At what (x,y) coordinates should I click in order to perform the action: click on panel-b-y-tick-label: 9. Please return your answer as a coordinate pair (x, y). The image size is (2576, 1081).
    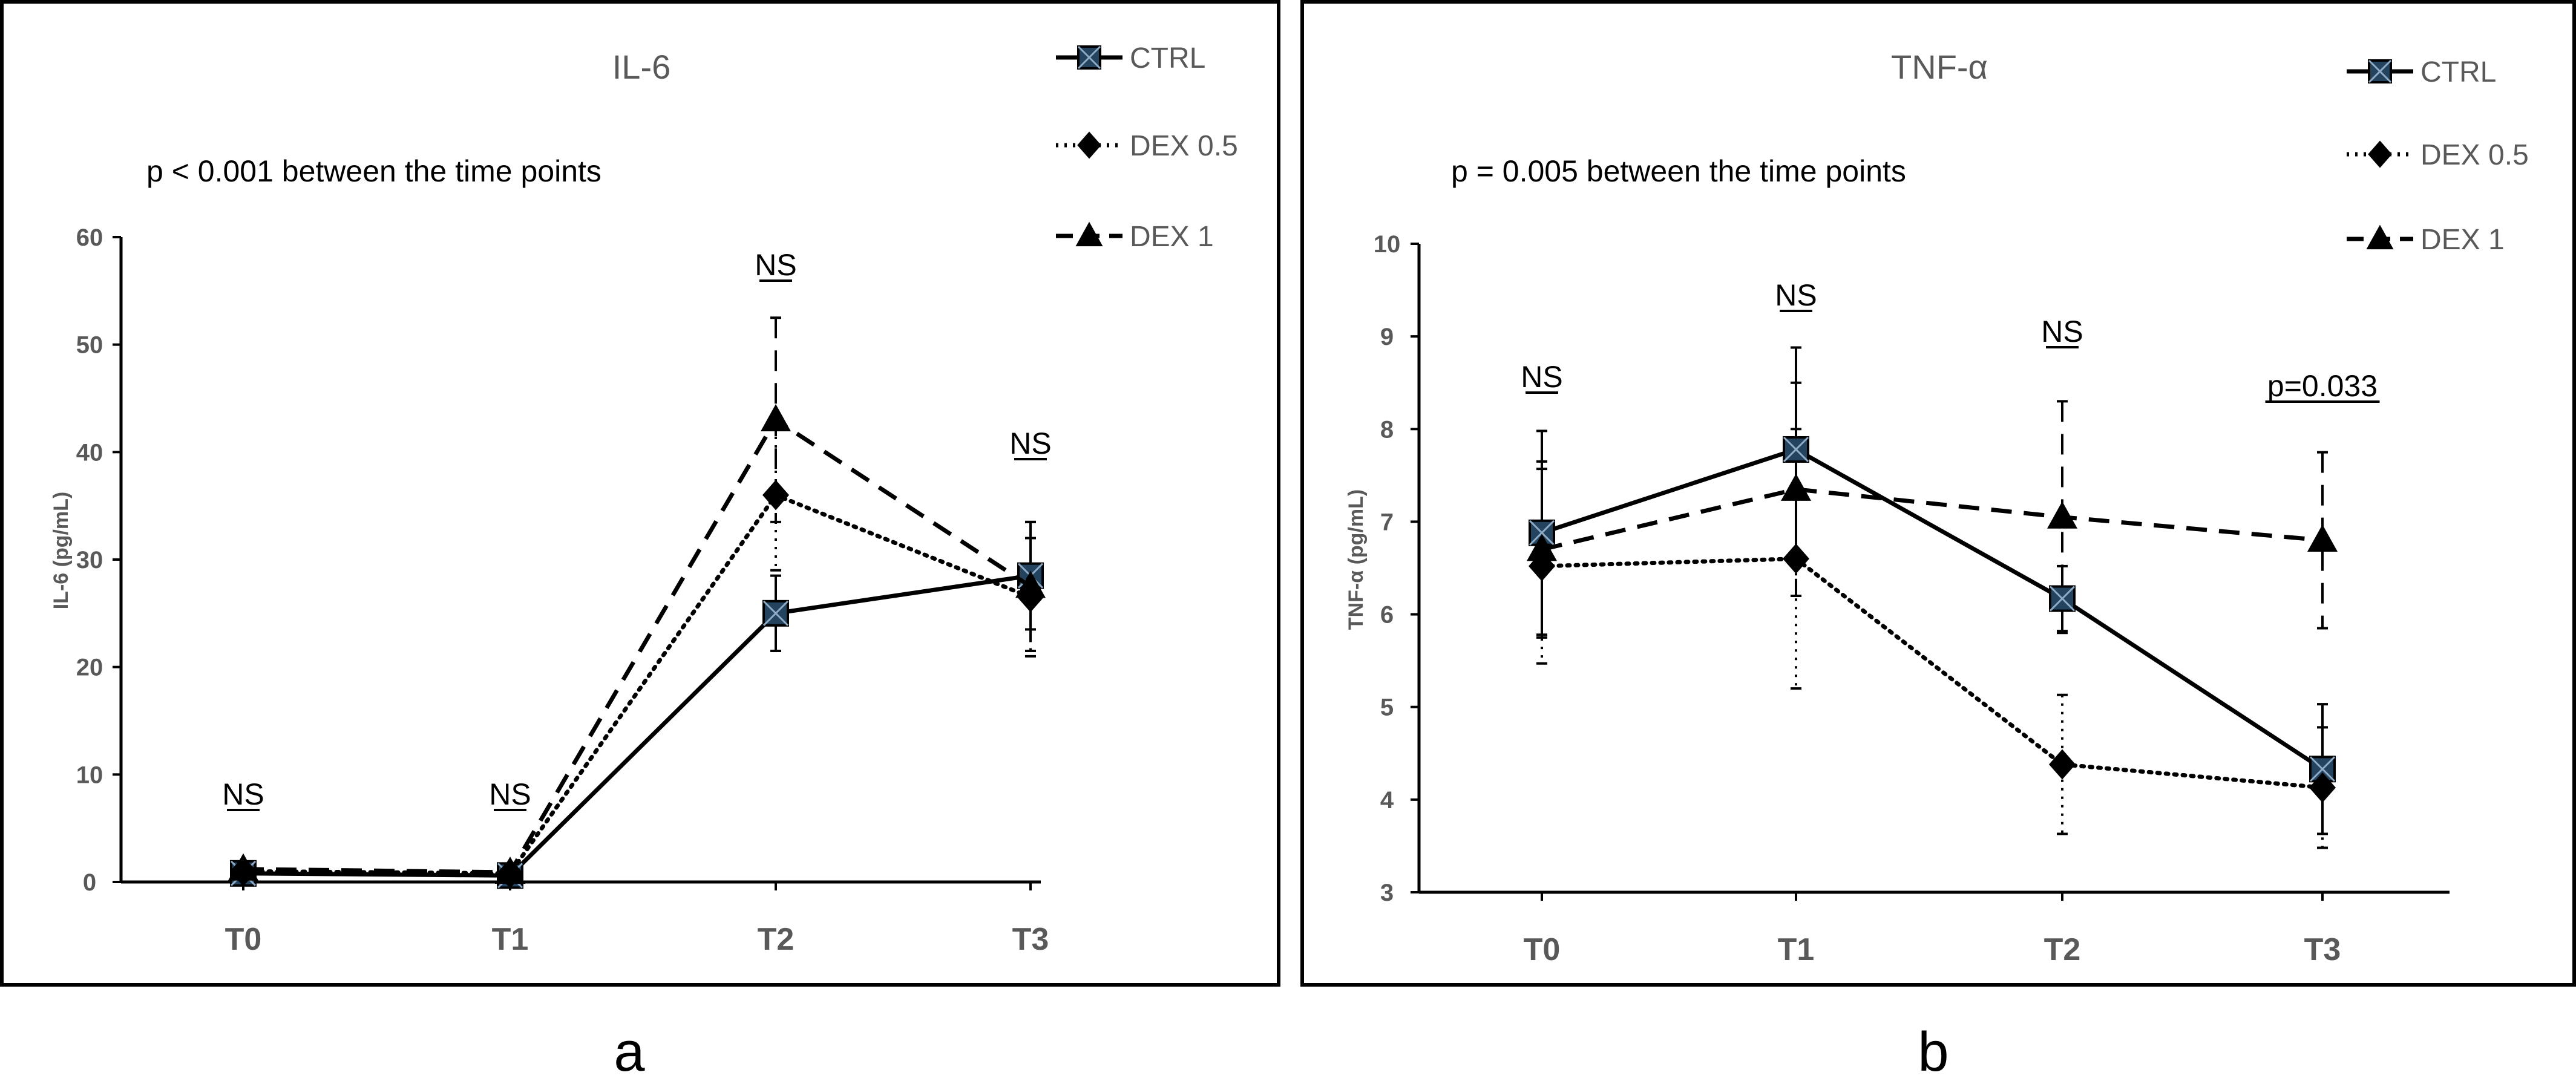
    Looking at the image, I should click on (1387, 337).